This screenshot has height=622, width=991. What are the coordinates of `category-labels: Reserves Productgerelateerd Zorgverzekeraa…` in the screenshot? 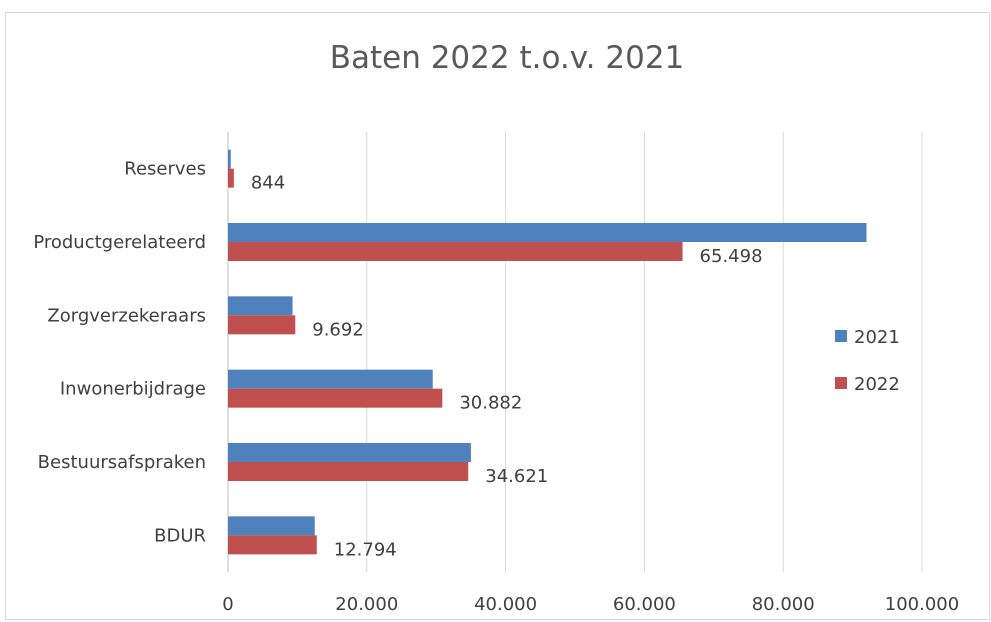 It's located at (119, 353).